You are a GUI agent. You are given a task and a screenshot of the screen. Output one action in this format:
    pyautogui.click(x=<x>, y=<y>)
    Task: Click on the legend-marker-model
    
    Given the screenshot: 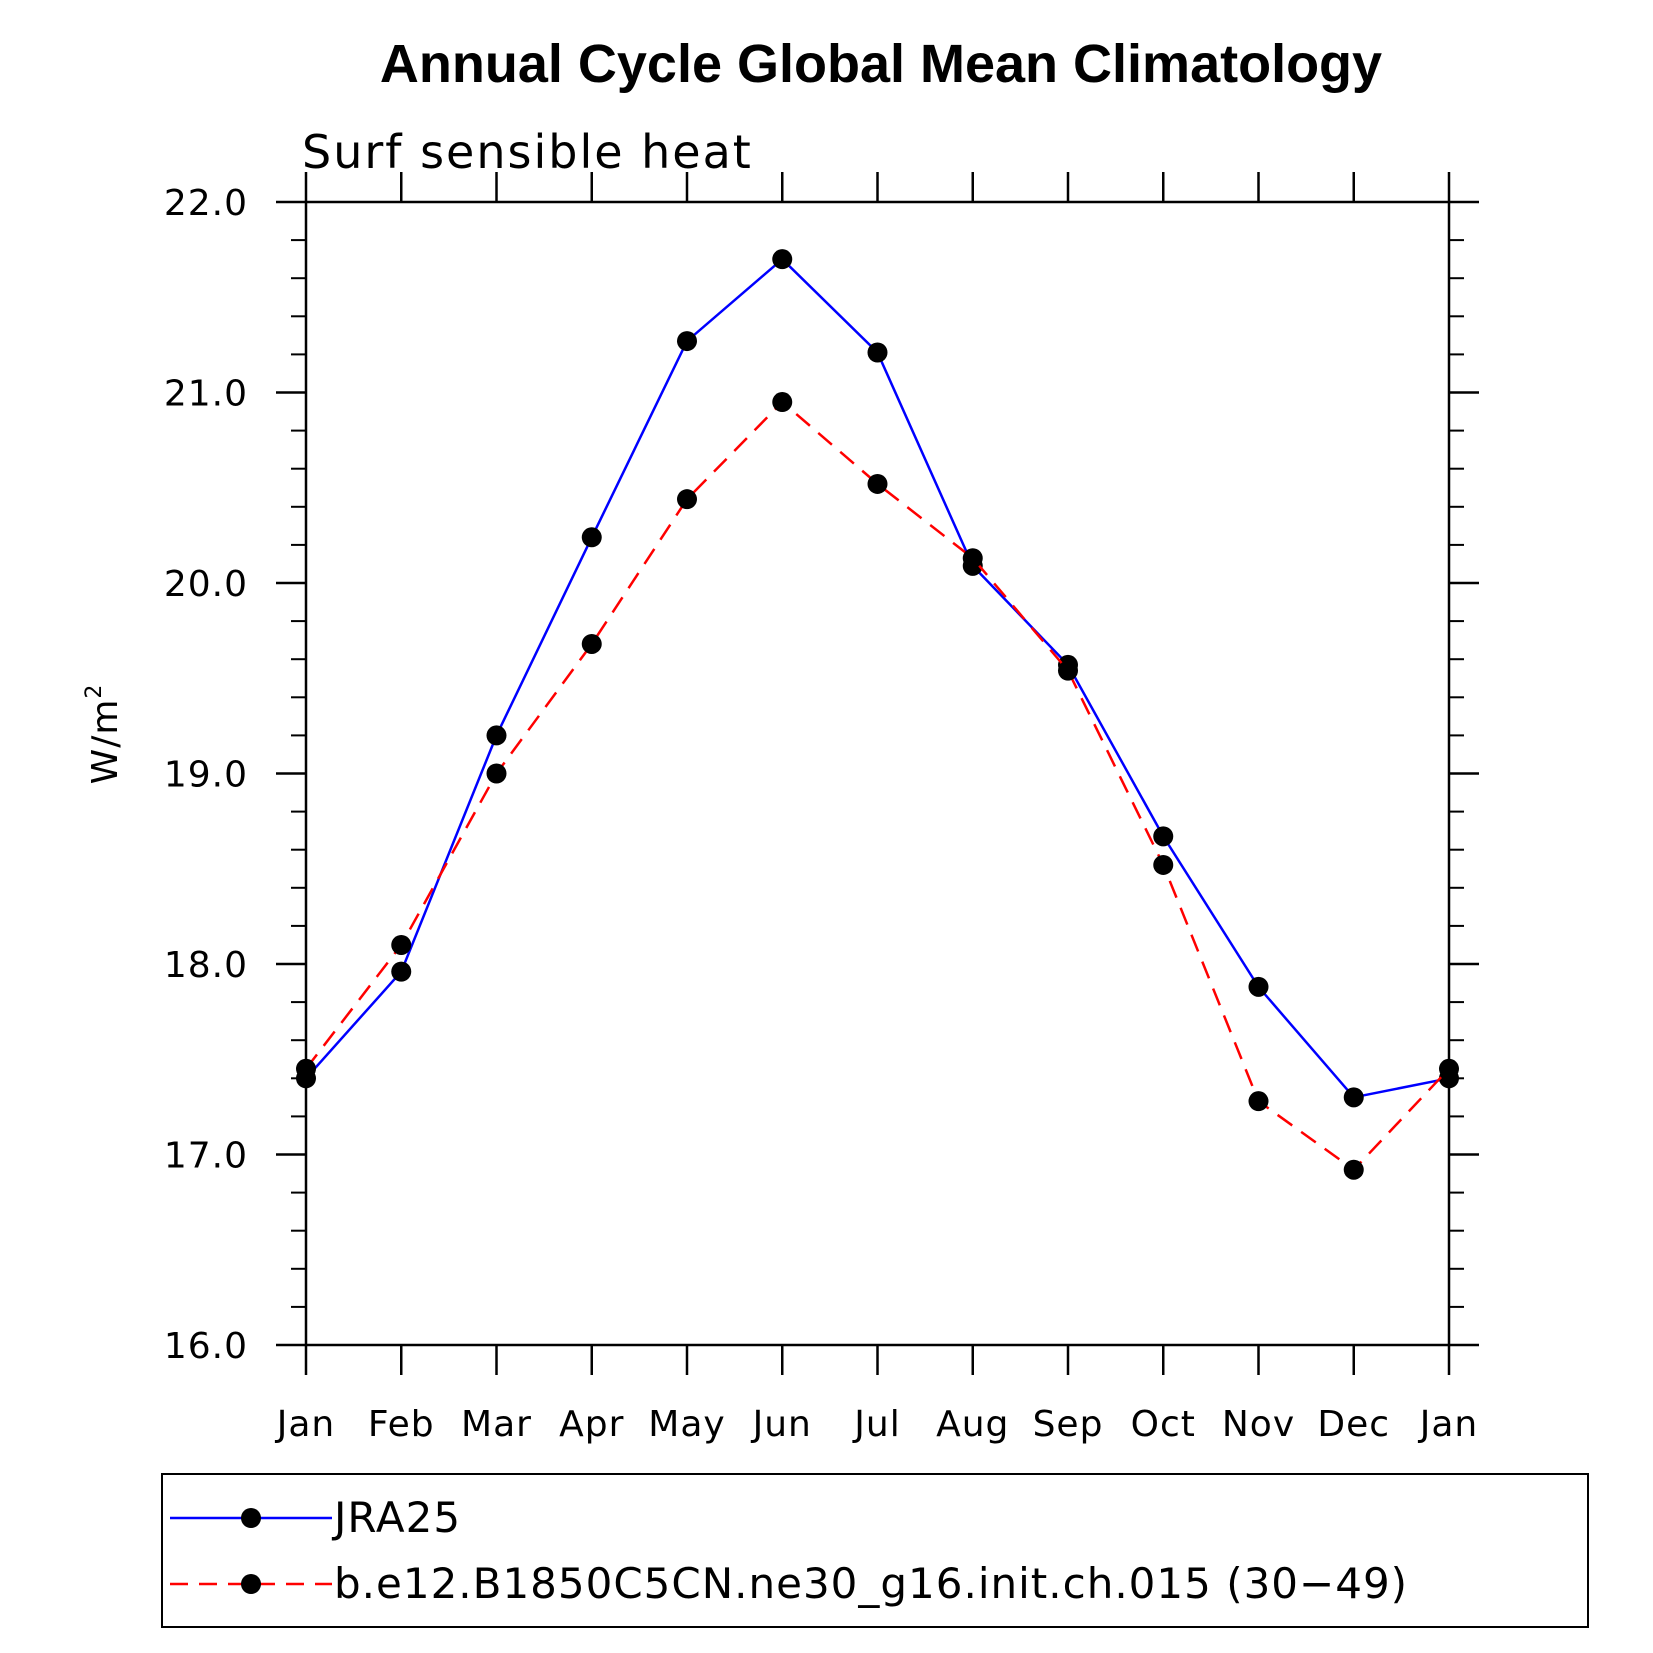 What is the action you would take?
    pyautogui.click(x=251, y=1584)
    